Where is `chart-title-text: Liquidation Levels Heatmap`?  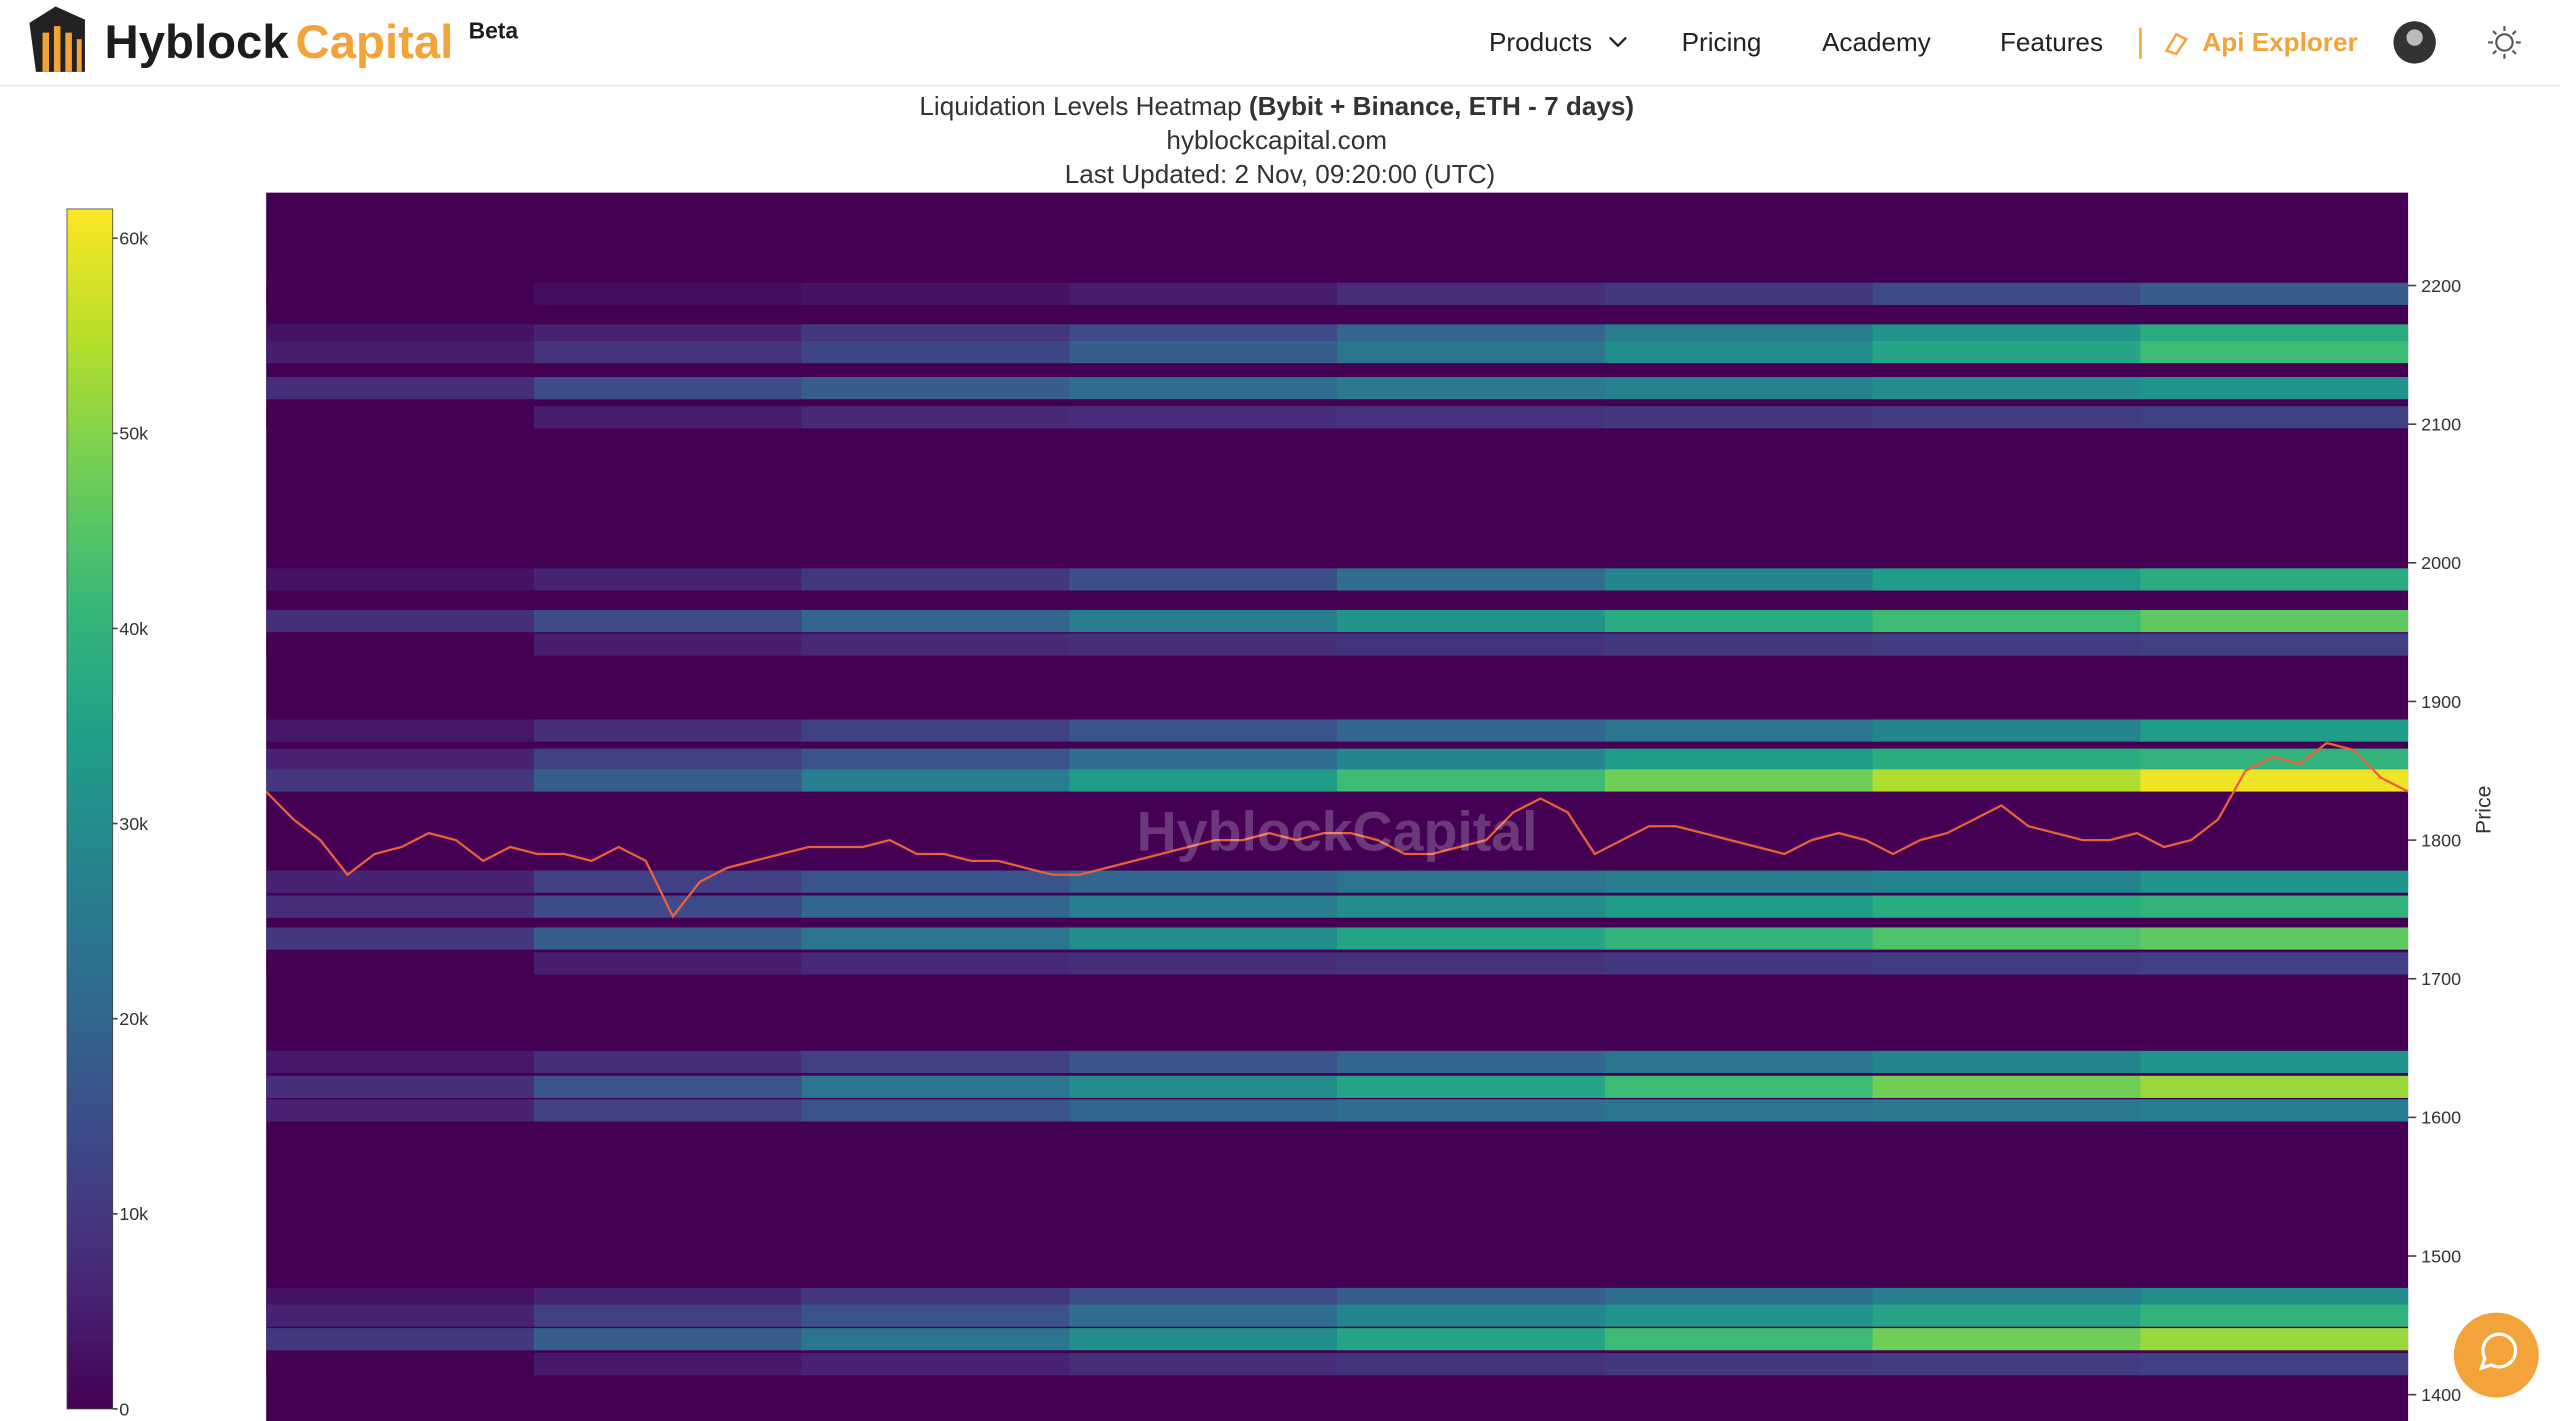
chart-title-text: Liquidation Levels Heatmap is located at coordinates (1080, 106).